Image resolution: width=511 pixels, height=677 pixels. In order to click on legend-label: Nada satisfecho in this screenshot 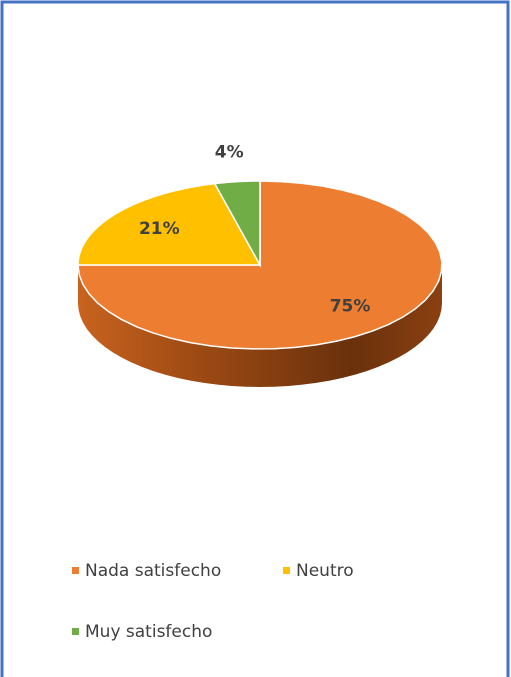, I will do `click(153, 571)`.